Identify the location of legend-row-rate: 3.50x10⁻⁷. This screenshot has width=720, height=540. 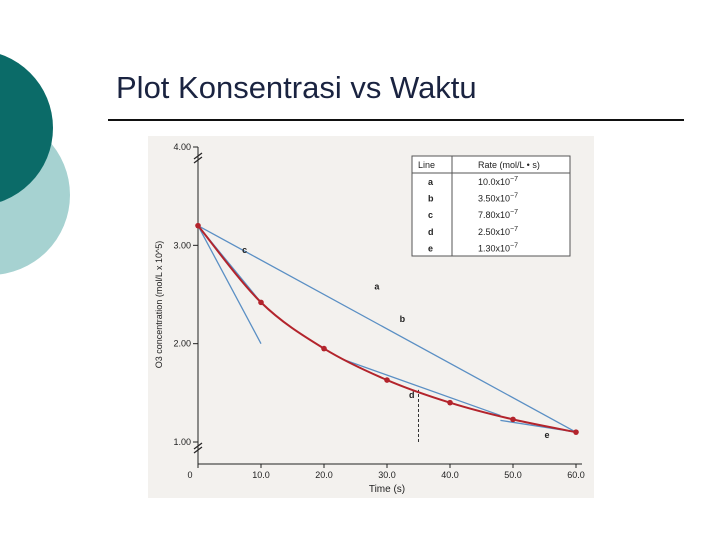
(498, 198).